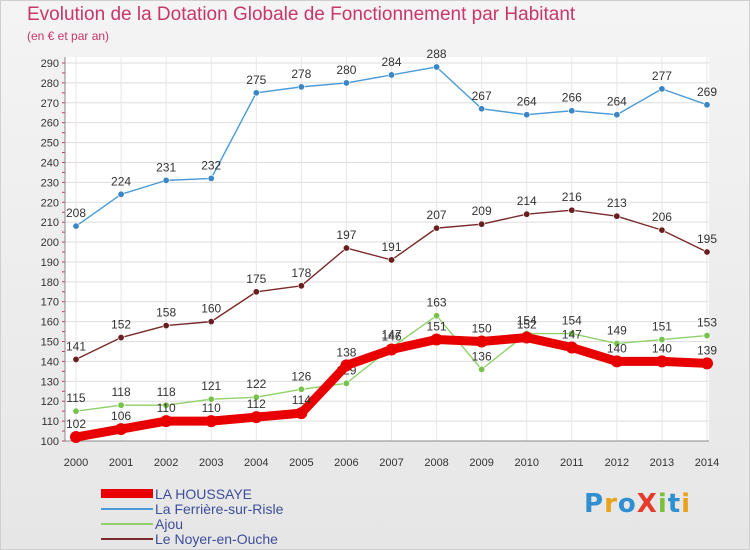 This screenshot has width=750, height=550. What do you see at coordinates (301, 273) in the screenshot?
I see `data-label: 178` at bounding box center [301, 273].